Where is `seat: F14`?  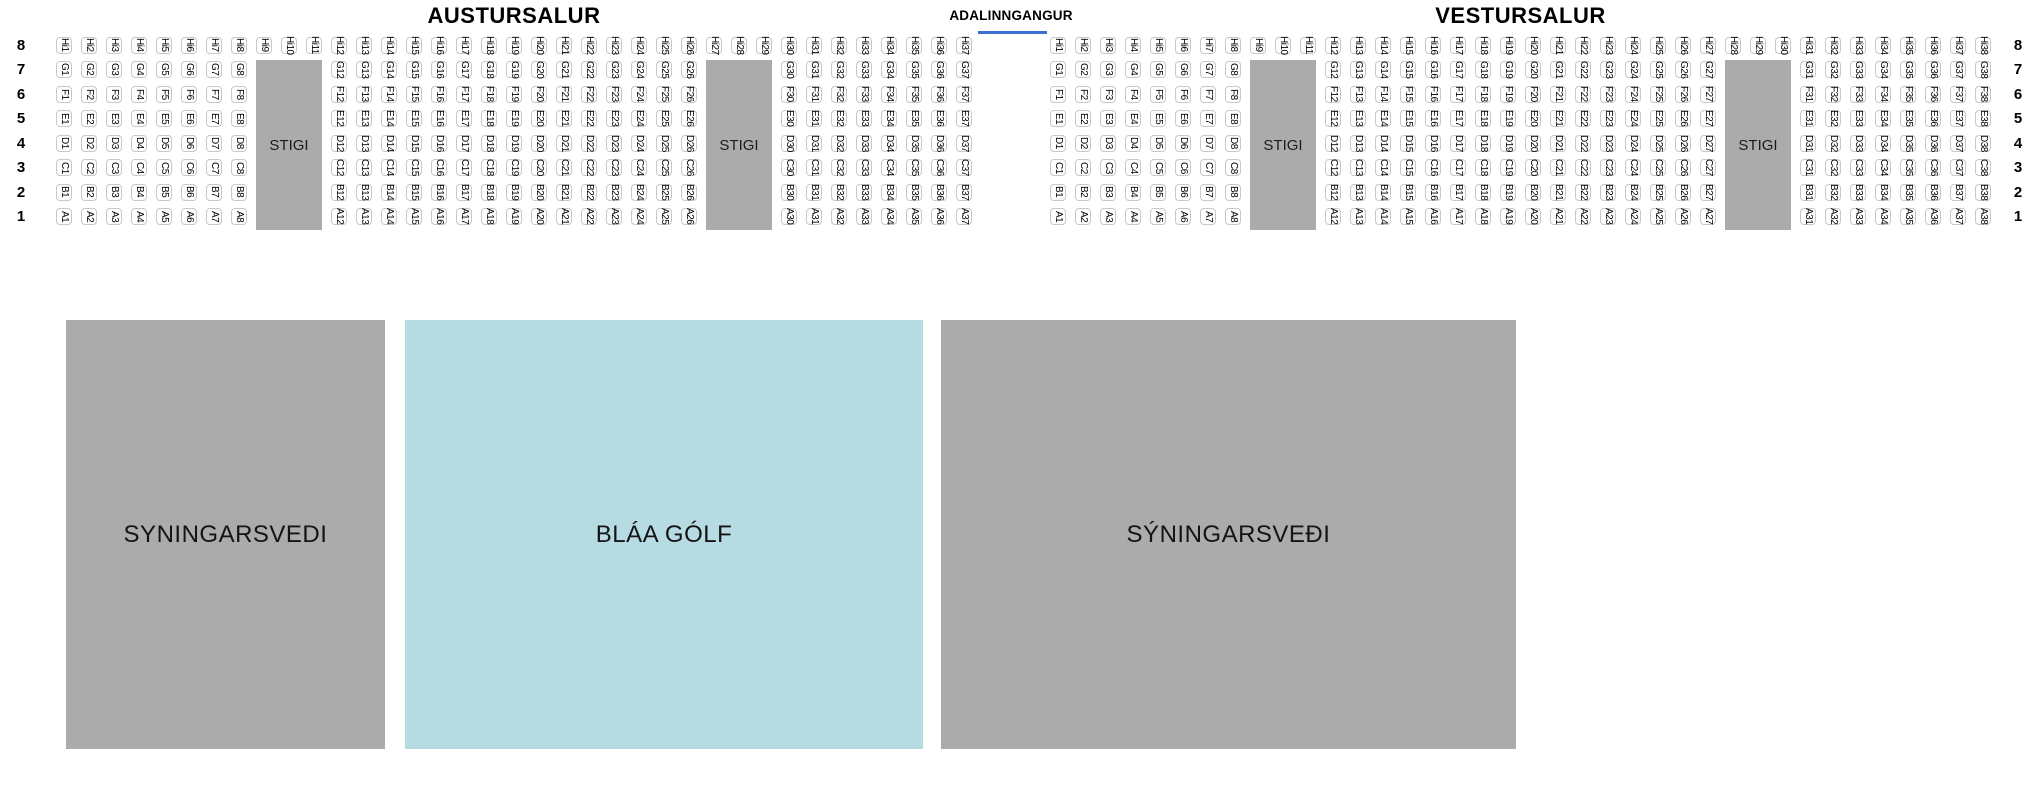
seat: F14 is located at coordinates (1383, 94).